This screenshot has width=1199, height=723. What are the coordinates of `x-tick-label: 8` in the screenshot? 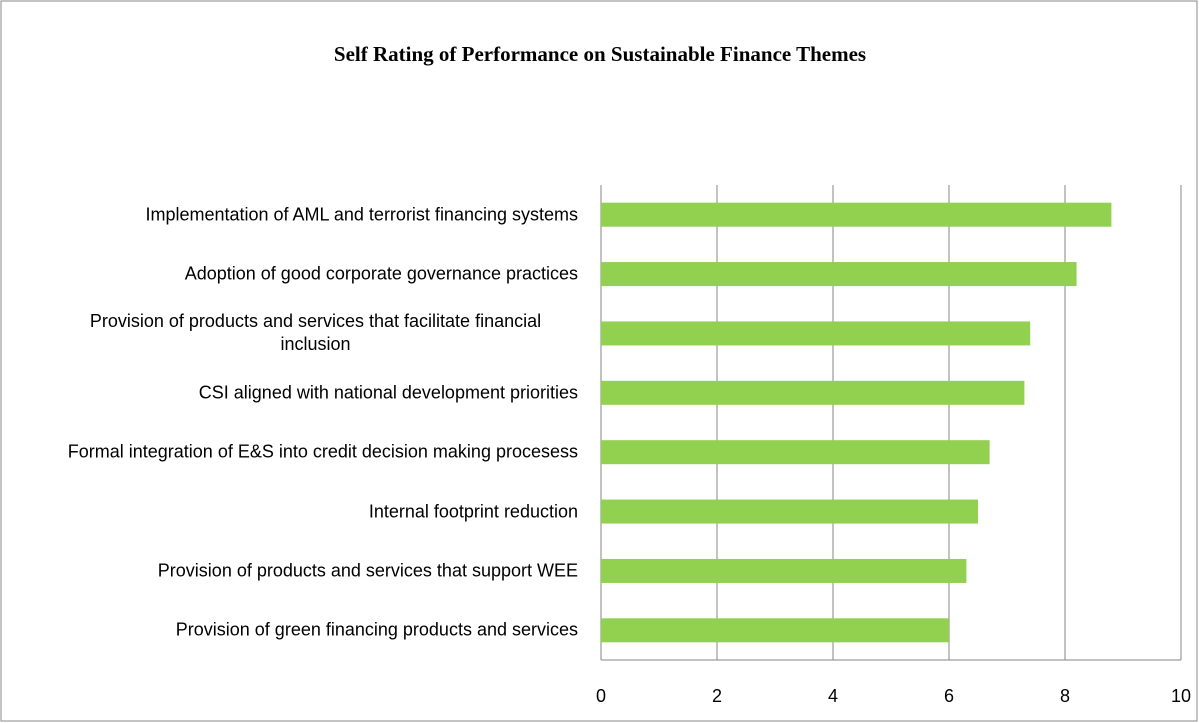 It's located at (1065, 696).